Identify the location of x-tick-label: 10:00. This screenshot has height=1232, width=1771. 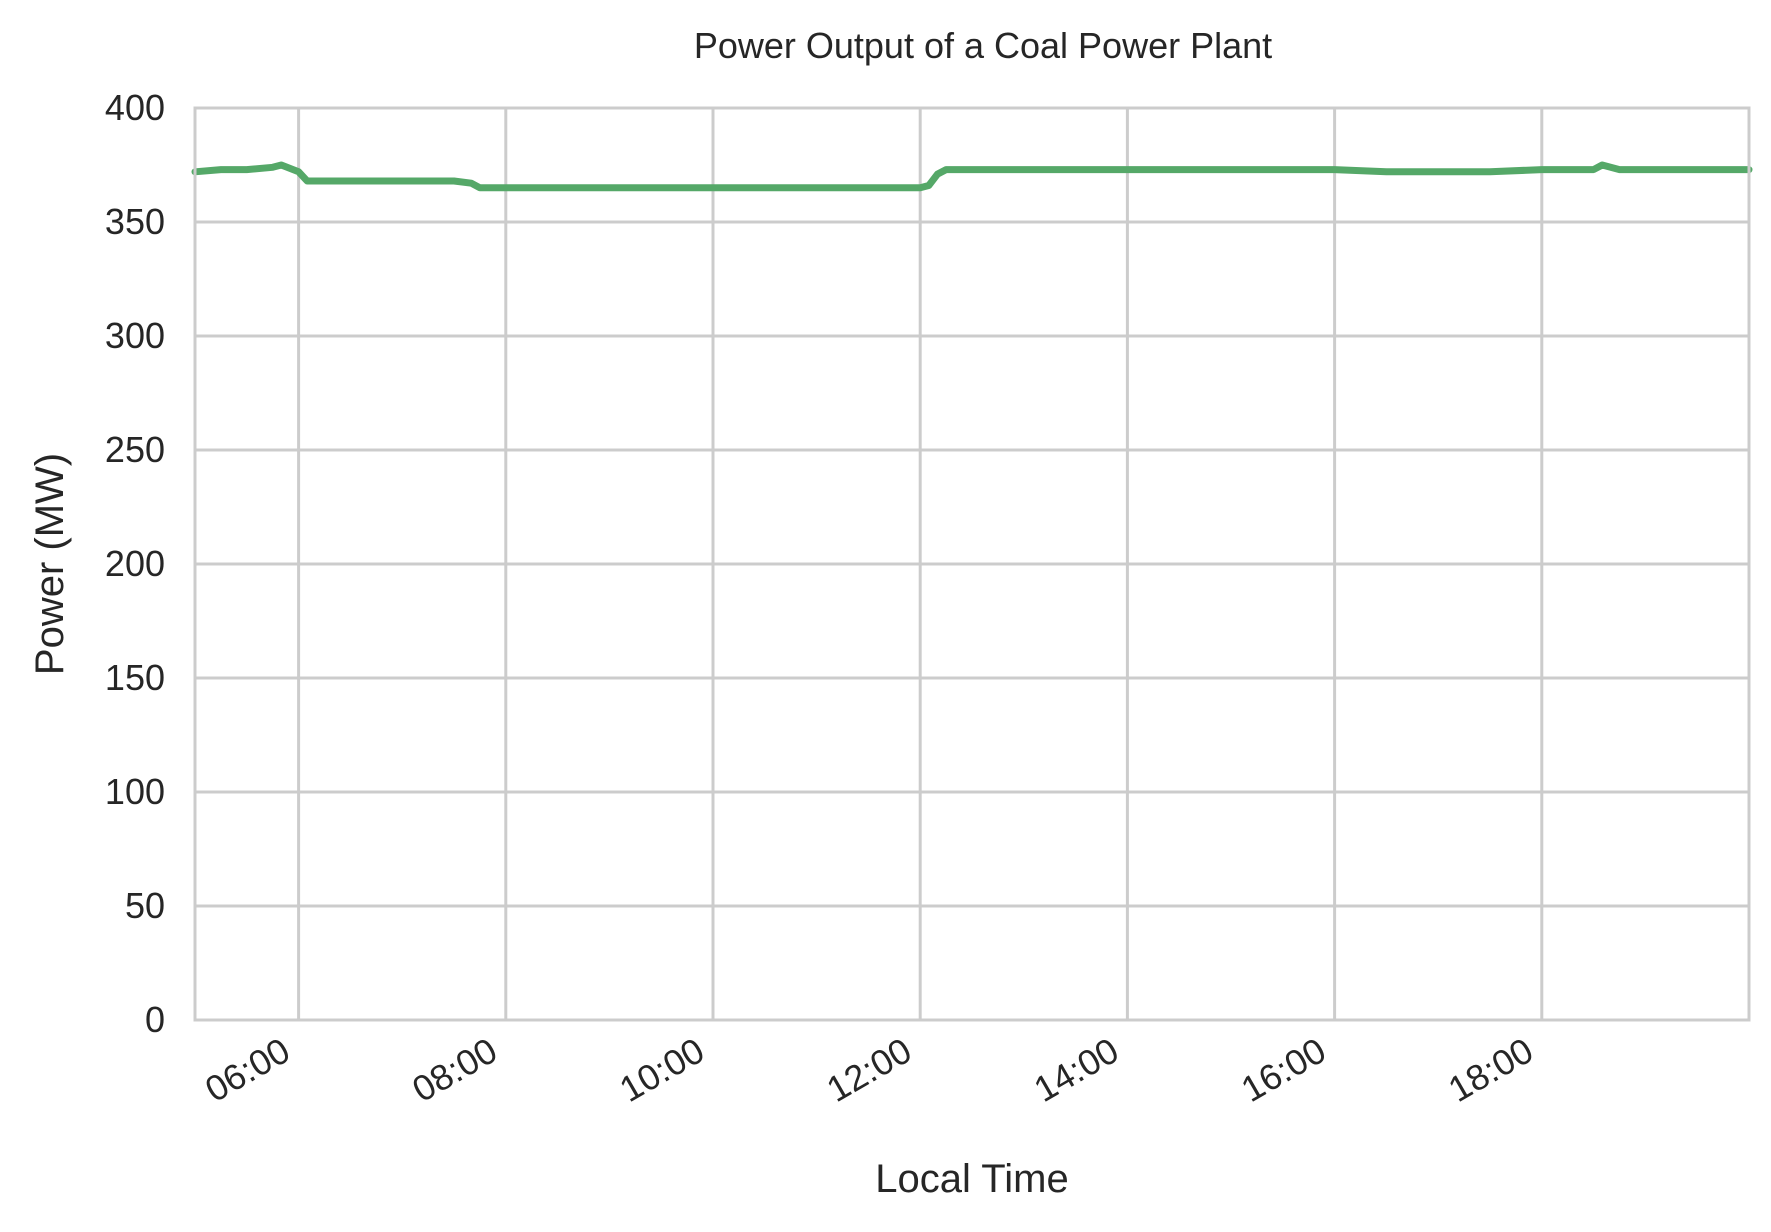
(661, 1069).